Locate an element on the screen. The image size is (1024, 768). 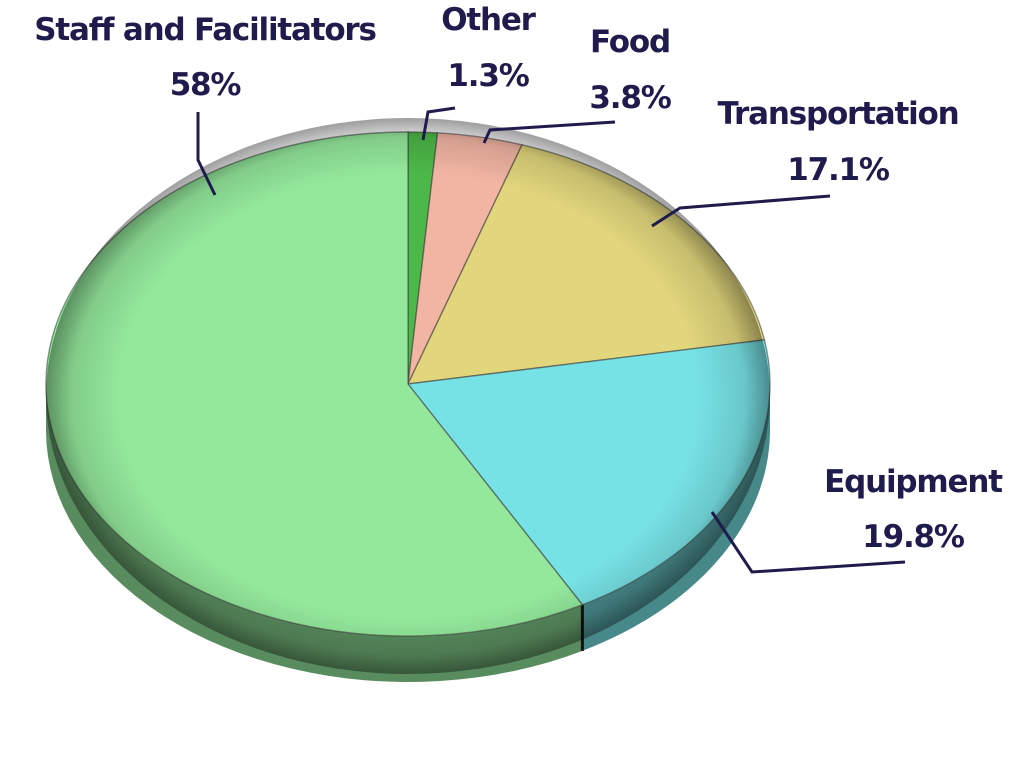
leader-line-other is located at coordinates (438, 123).